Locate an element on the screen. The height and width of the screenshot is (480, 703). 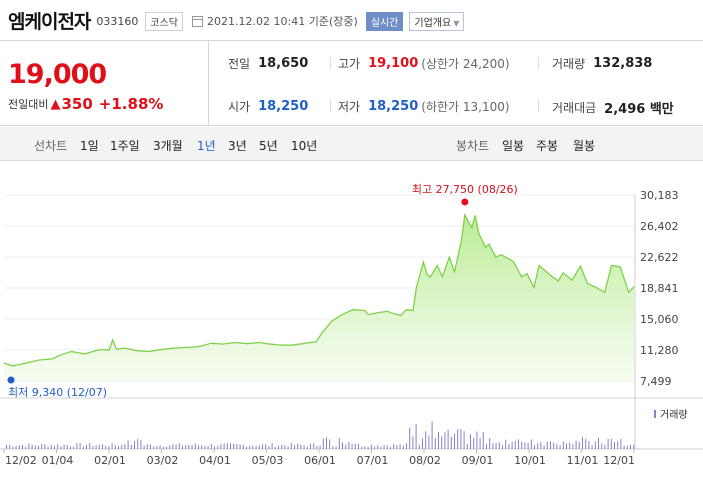
low-marker is located at coordinates (11, 380).